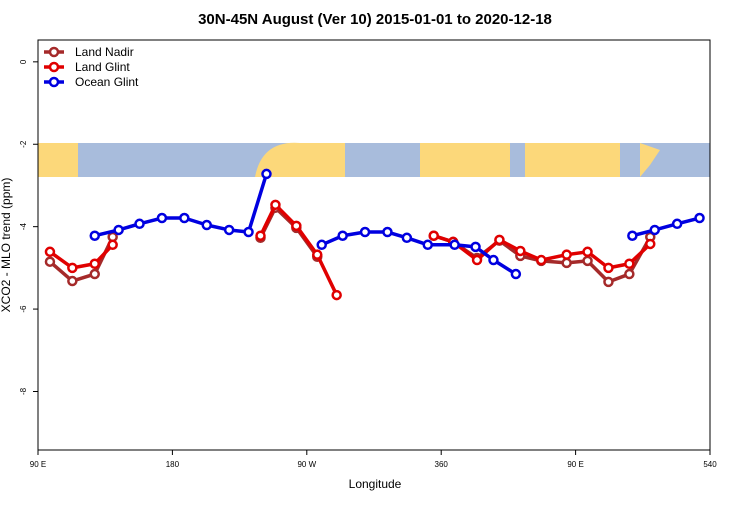 This screenshot has height=505, width=750. Describe the element at coordinates (23, 227) in the screenshot. I see `y-tick-label: -4` at that location.